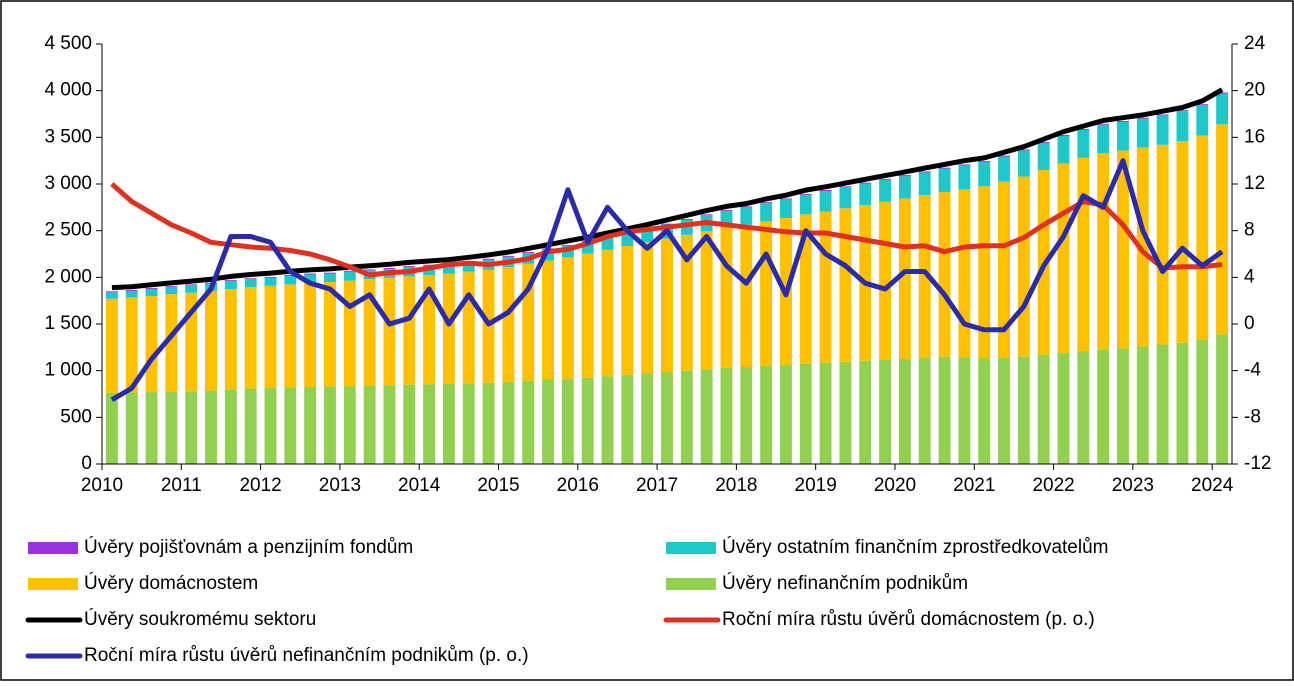 This screenshot has width=1294, height=686. I want to click on y2-tick-label: 8, so click(1249, 230).